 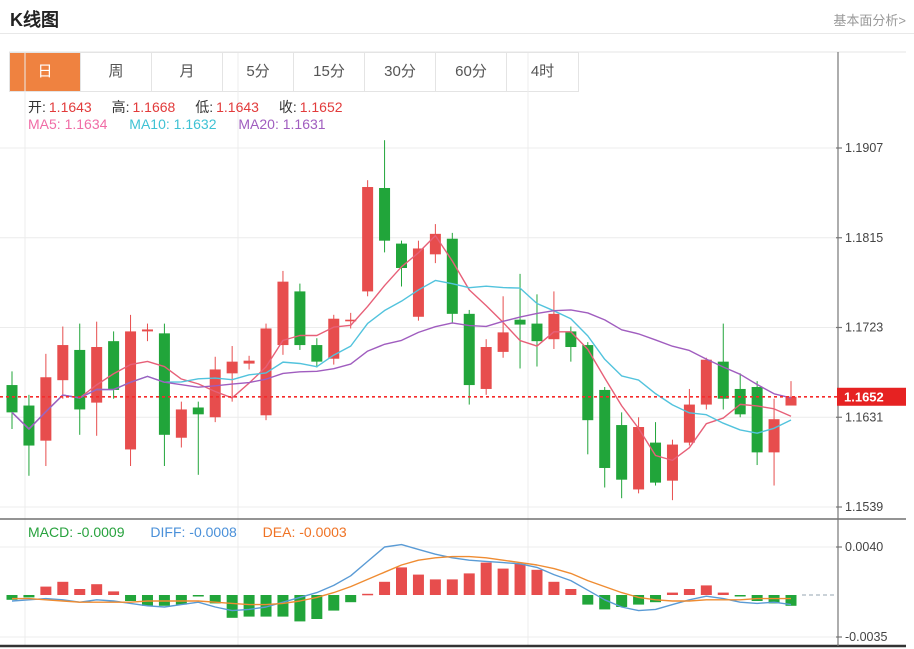 What do you see at coordinates (321, 107) in the screenshot?
I see `close-value: 1.1652` at bounding box center [321, 107].